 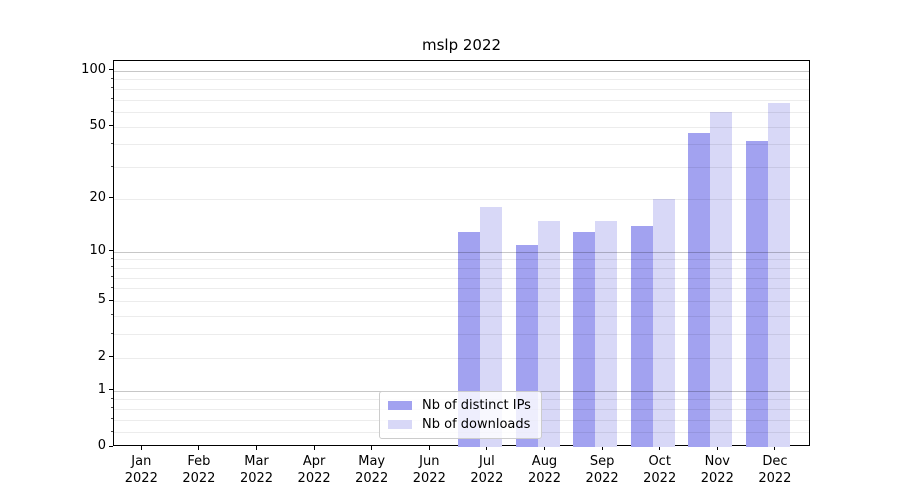 What do you see at coordinates (775, 461) in the screenshot?
I see `month-label: Dec` at bounding box center [775, 461].